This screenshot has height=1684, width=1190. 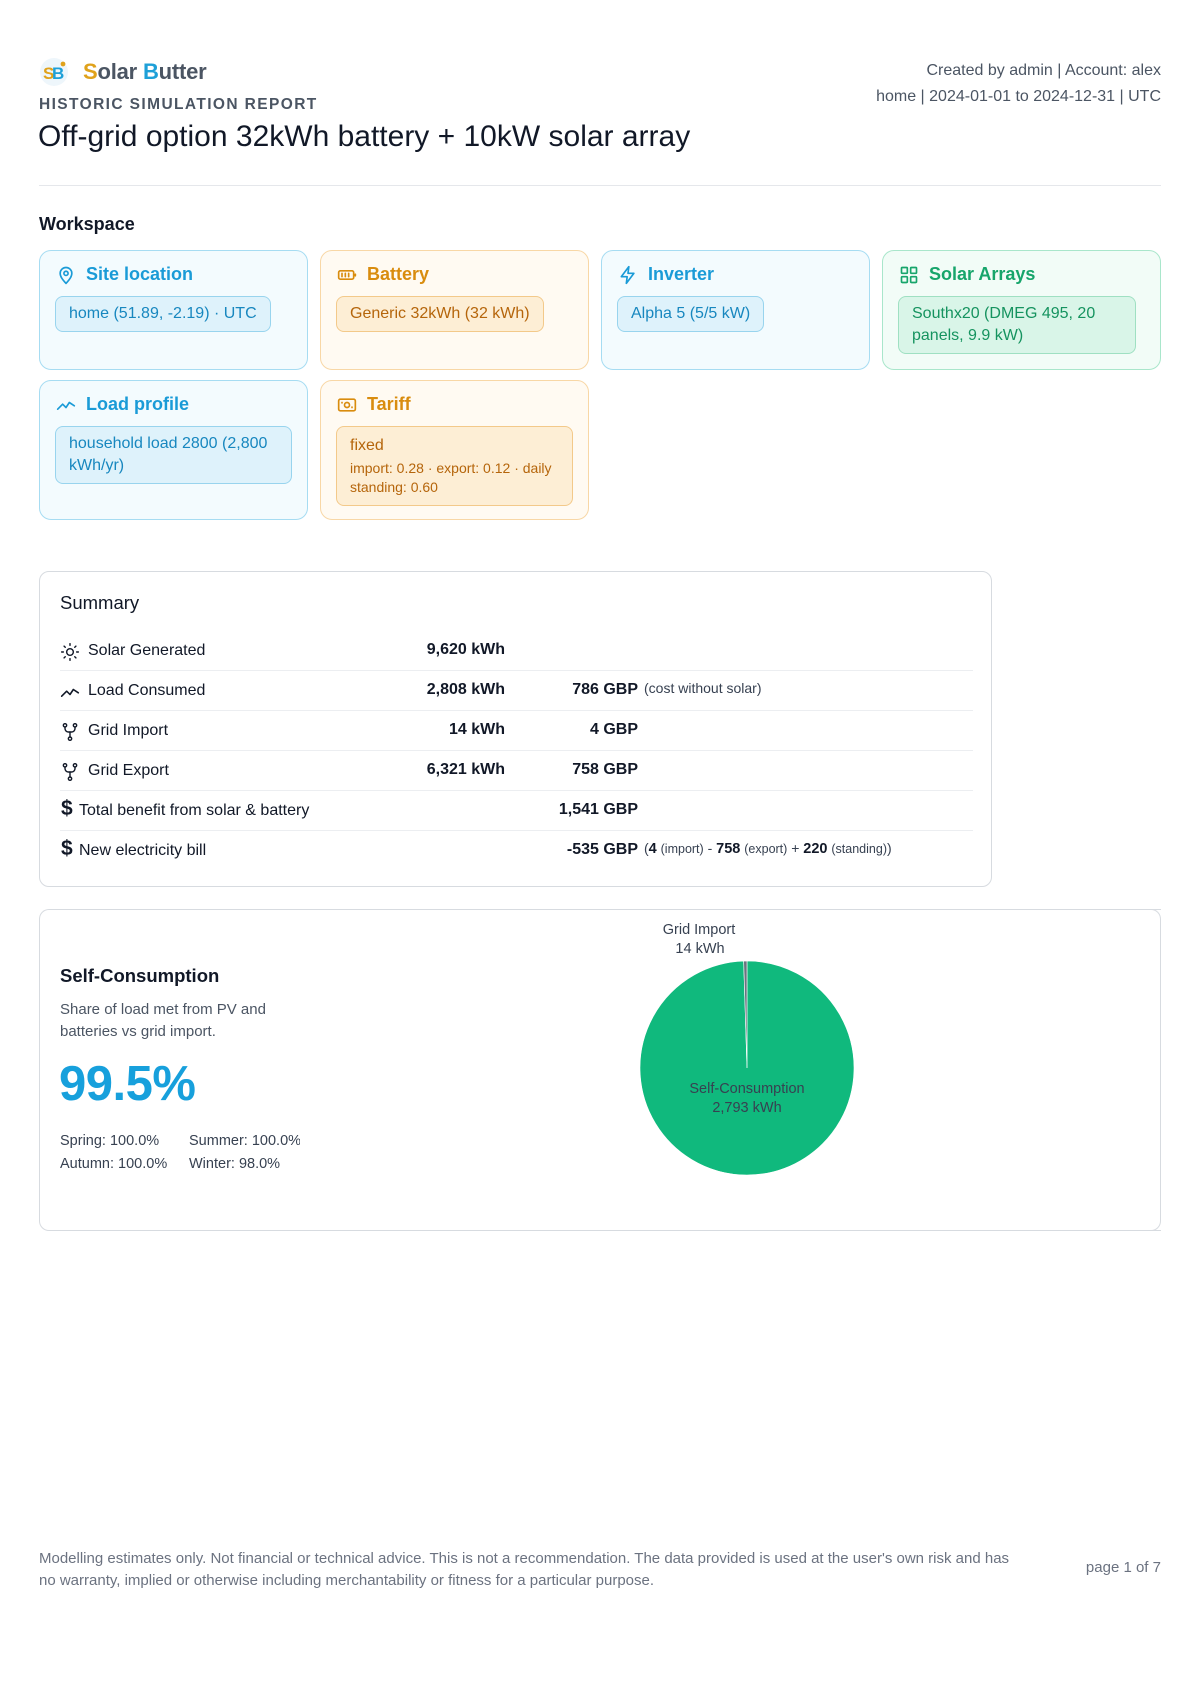 I want to click on summary-label: New electricity bill, so click(x=143, y=850).